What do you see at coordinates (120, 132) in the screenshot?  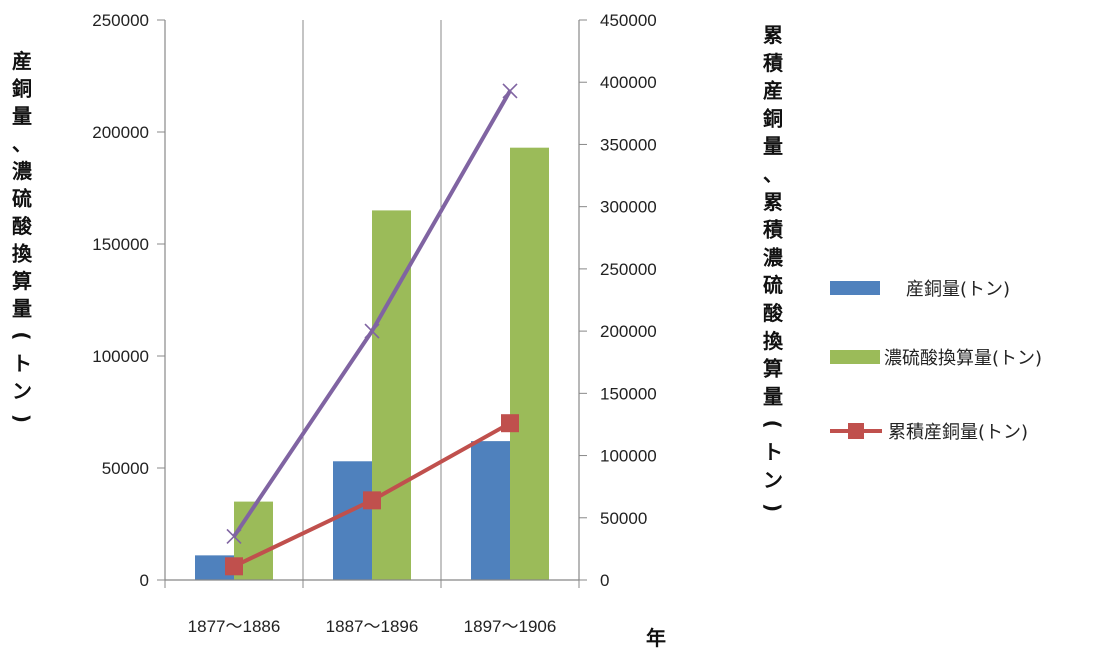 I see `y-tick-label-left: 200000` at bounding box center [120, 132].